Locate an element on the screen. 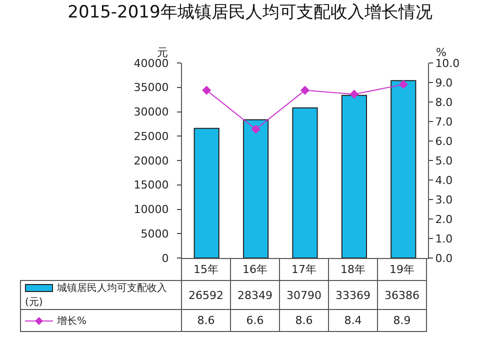  data-label: 8.9 is located at coordinates (402, 321).